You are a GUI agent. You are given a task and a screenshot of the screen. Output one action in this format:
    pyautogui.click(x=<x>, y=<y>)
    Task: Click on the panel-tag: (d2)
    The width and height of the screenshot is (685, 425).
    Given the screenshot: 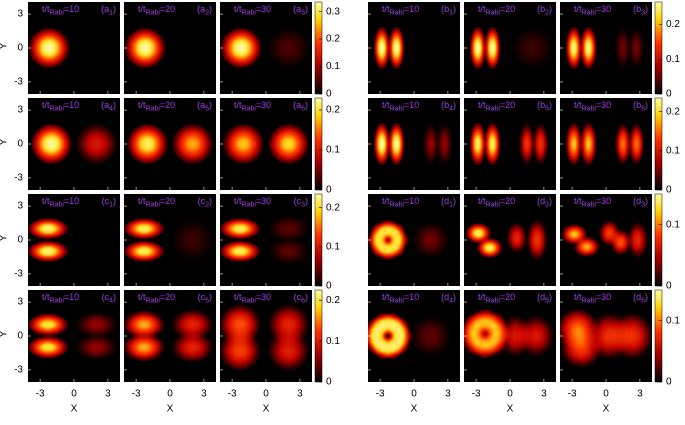 What is the action you would take?
    pyautogui.click(x=544, y=202)
    